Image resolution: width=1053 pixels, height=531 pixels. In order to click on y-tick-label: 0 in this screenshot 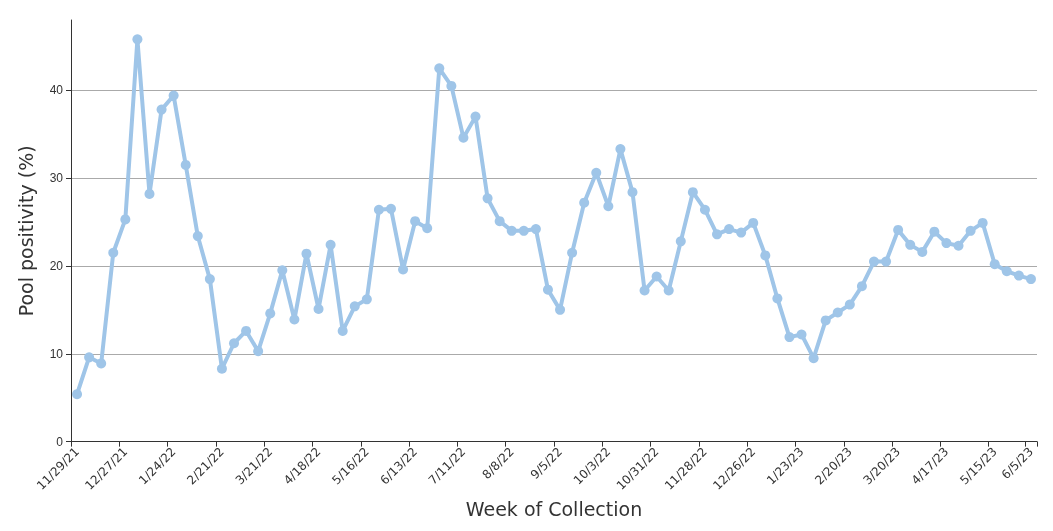, I will do `click(60, 441)`.